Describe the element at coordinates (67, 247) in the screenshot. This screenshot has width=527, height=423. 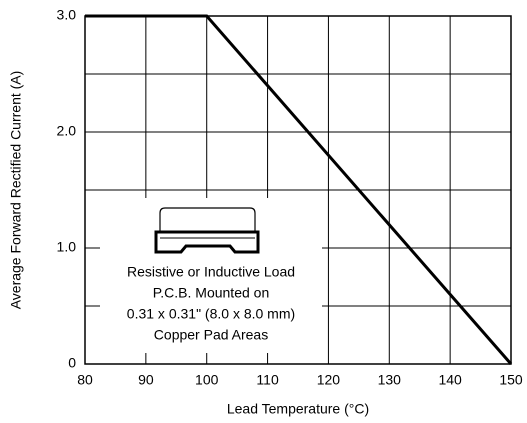
I see `y-tick-label: 1.0` at that location.